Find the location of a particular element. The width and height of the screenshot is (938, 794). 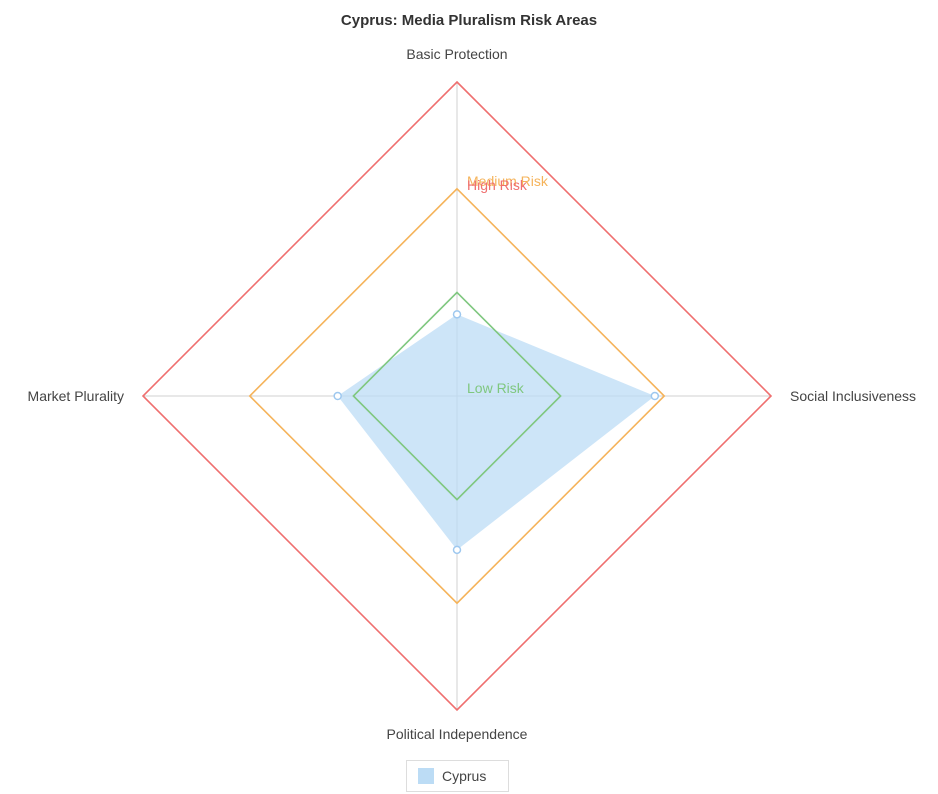

legend-label: Cyprus is located at coordinates (464, 776).